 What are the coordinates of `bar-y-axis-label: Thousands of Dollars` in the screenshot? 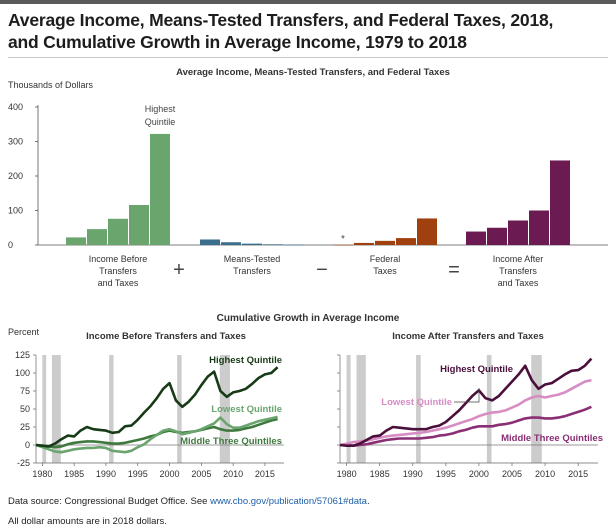 It's located at (51, 85).